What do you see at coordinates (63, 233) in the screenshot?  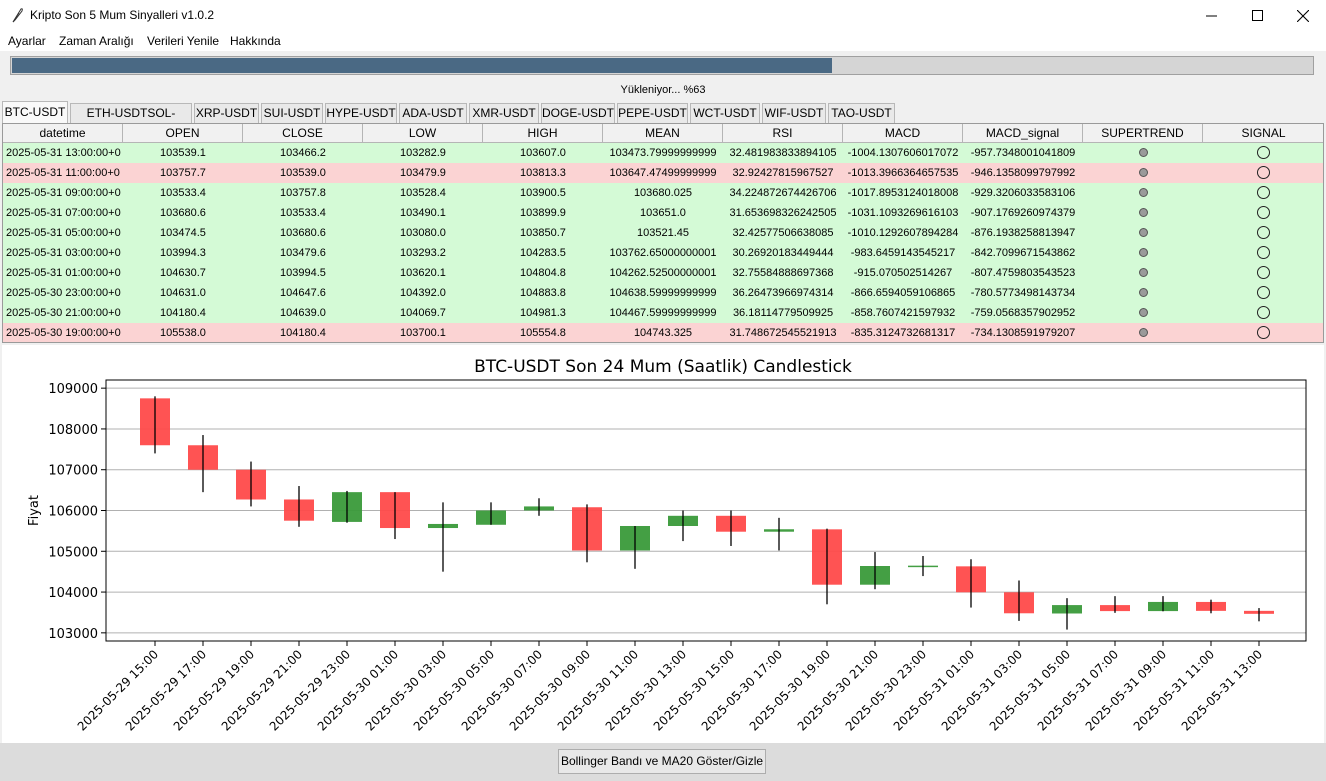 I see `col-datetime-cell: 2025-05-31 05:00:00+0` at bounding box center [63, 233].